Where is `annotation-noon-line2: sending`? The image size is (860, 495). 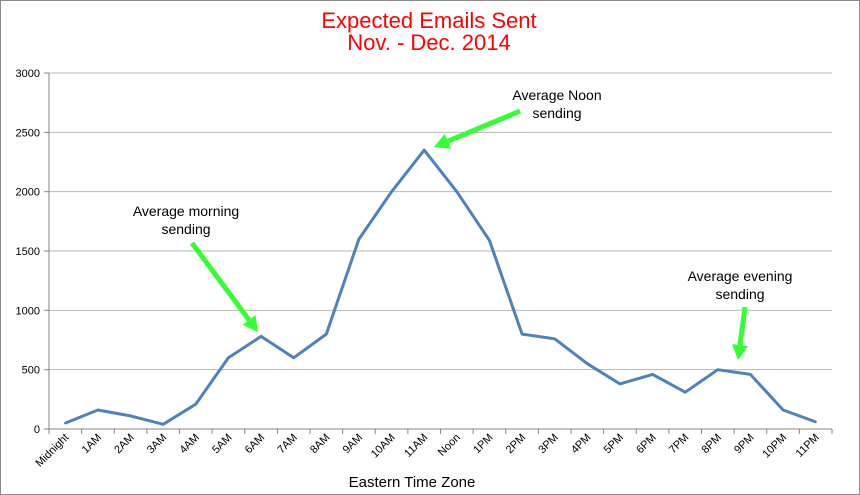
annotation-noon-line2: sending is located at coordinates (556, 113).